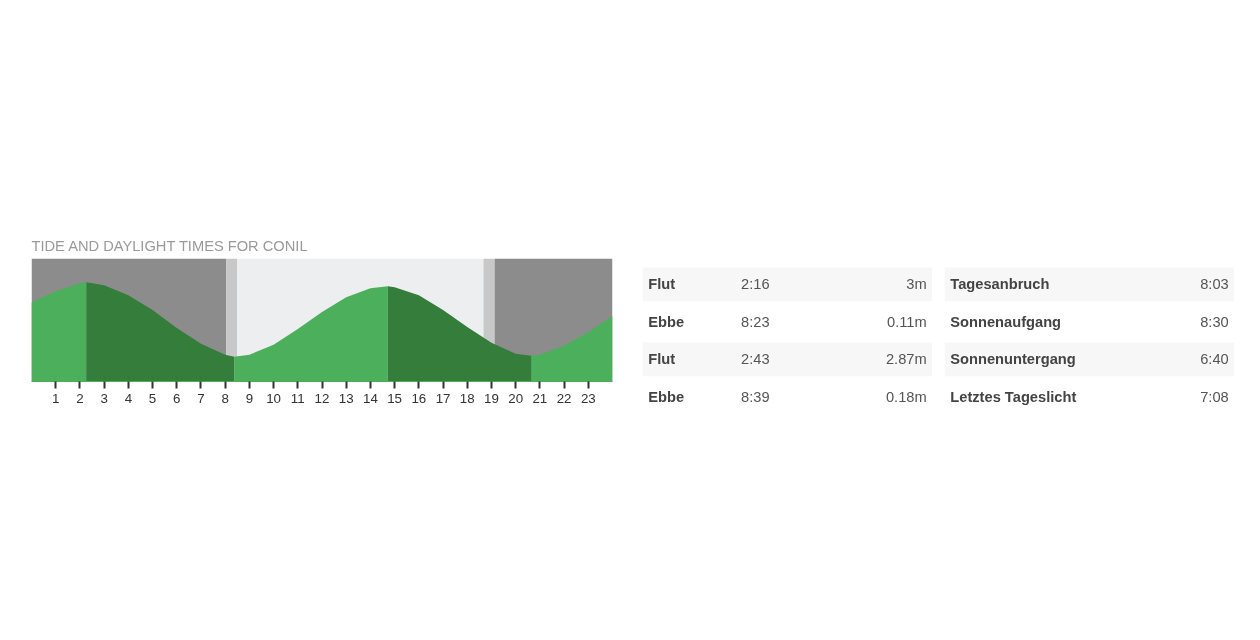 Image resolution: width=1260 pixels, height=640 pixels. What do you see at coordinates (540, 398) in the screenshot?
I see `x-tick-label: 21` at bounding box center [540, 398].